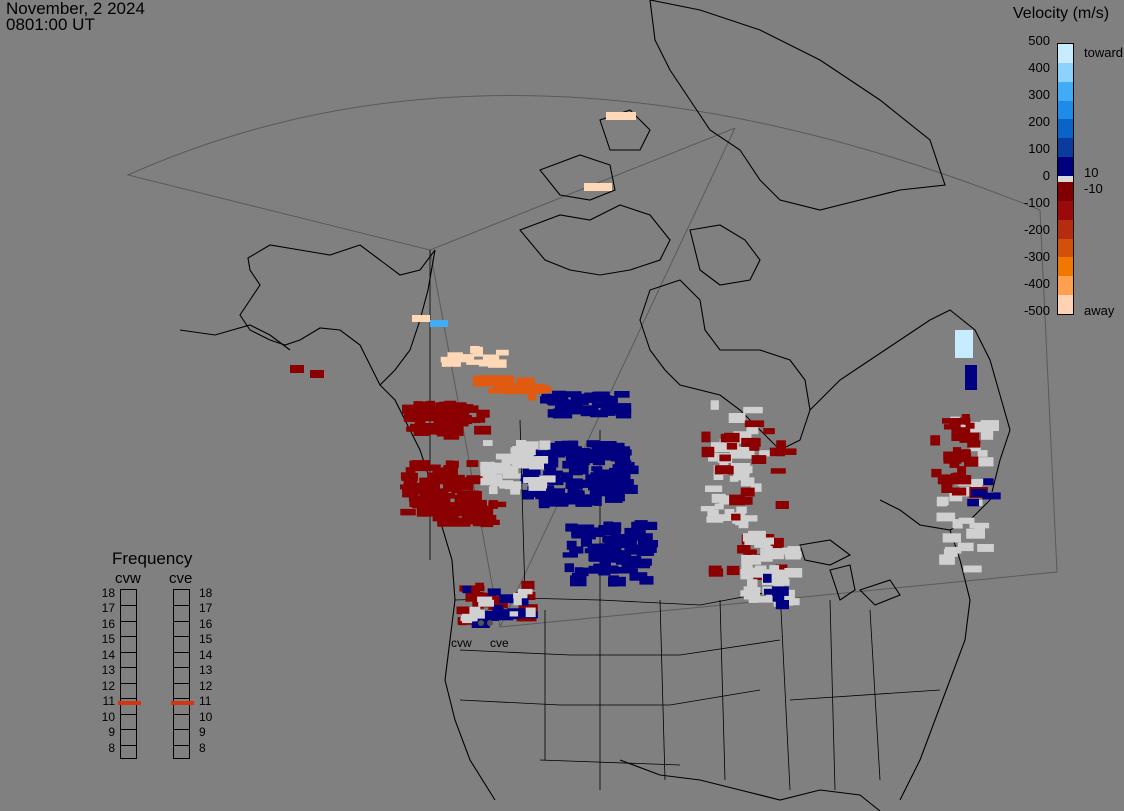  What do you see at coordinates (499, 643) in the screenshot?
I see `site-label-cve: cve` at bounding box center [499, 643].